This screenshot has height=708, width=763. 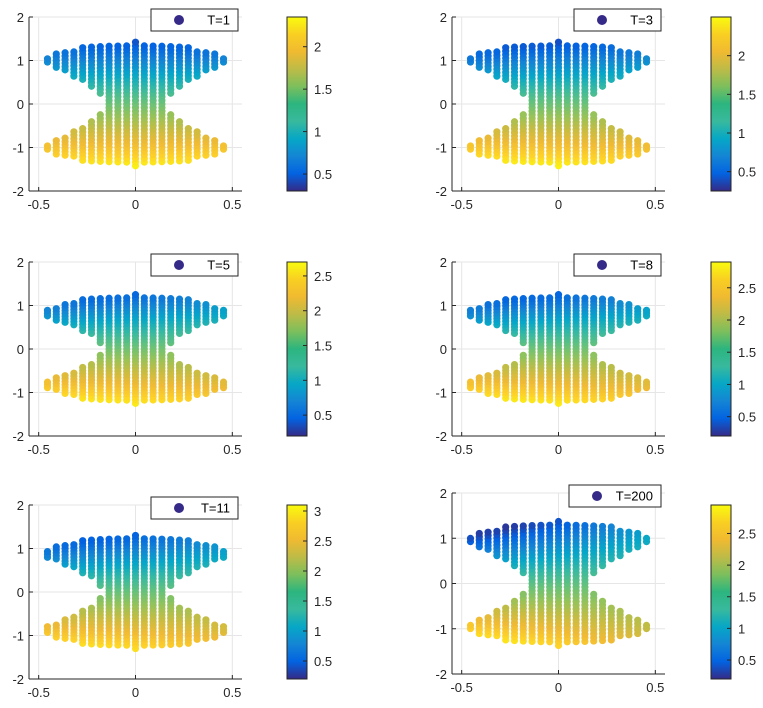 I want to click on panel-6: -0.5 0 0.5 -2 -1 0 1 2 T=200 0.5 1 1.5 2 2.5, so click(x=595, y=589).